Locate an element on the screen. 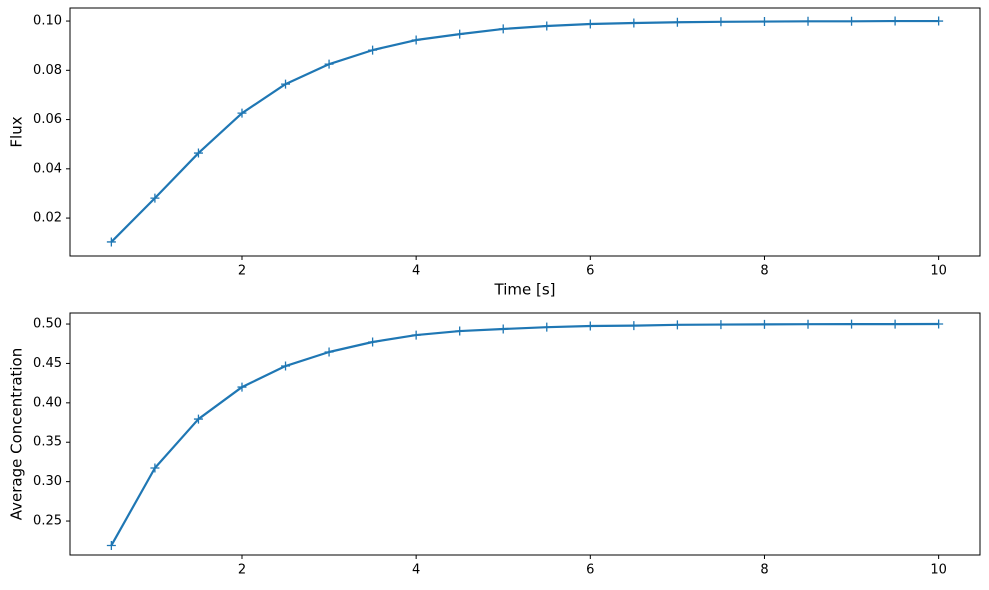 The height and width of the screenshot is (590, 989). y-axis-label: Average Concentration is located at coordinates (17, 434).